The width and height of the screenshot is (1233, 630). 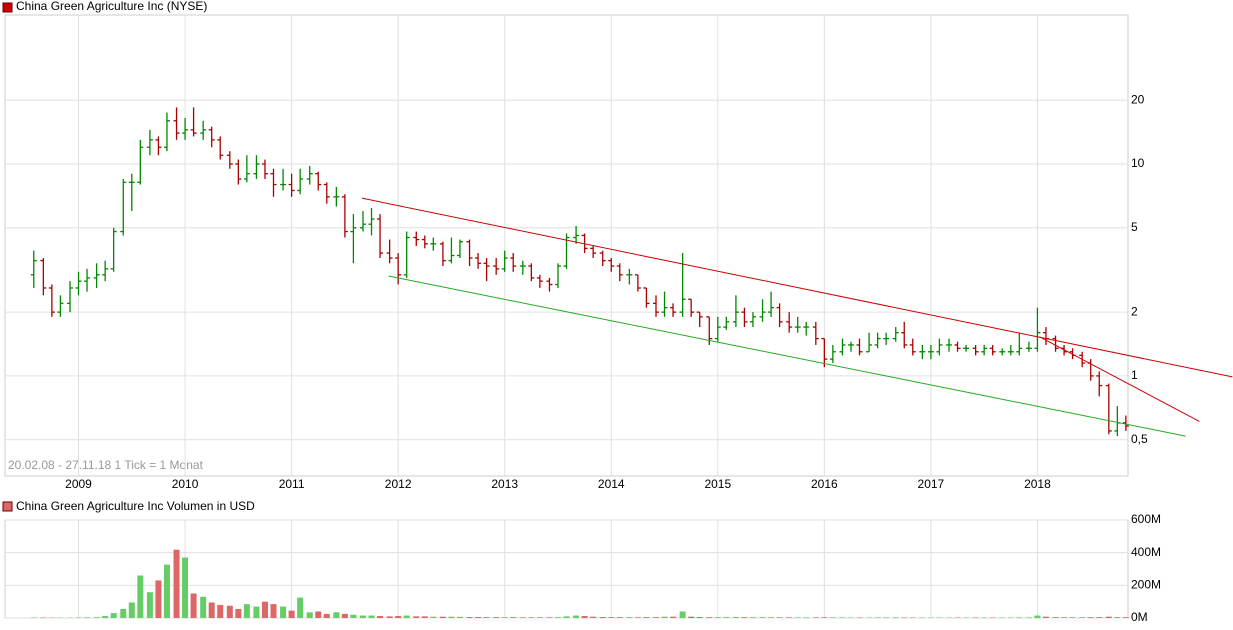 I want to click on y-tick-label: 400M, so click(x=1146, y=552).